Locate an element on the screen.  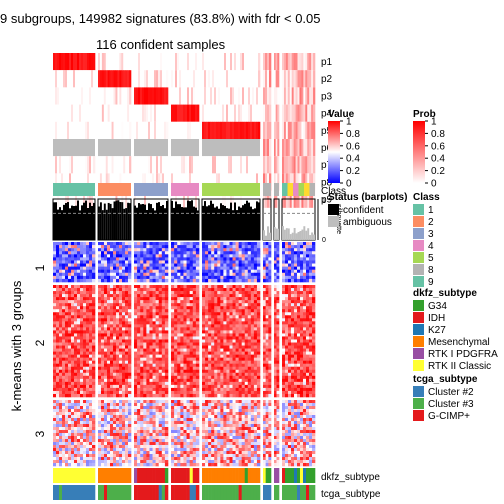
prob-legend-tick: 0.4 is located at coordinates (438, 159).